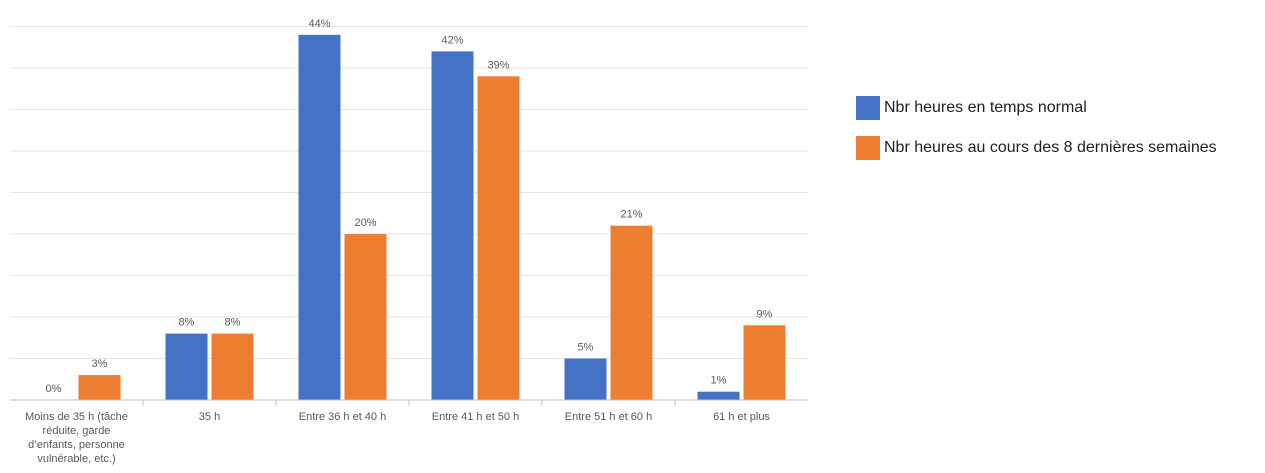 This screenshot has height=473, width=1265. What do you see at coordinates (765, 314) in the screenshot?
I see `data-label-series-2-cat-6: 9%` at bounding box center [765, 314].